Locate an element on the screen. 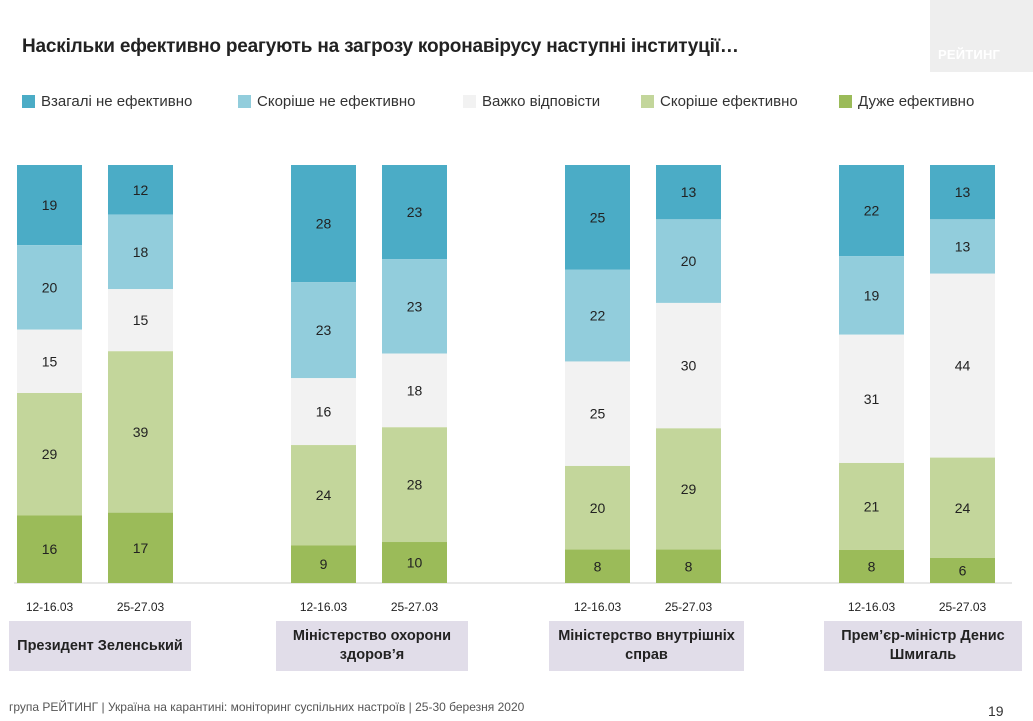  group-label-prime-minister: Прем’єр-міністр Денис Шмигаль is located at coordinates (923, 646).